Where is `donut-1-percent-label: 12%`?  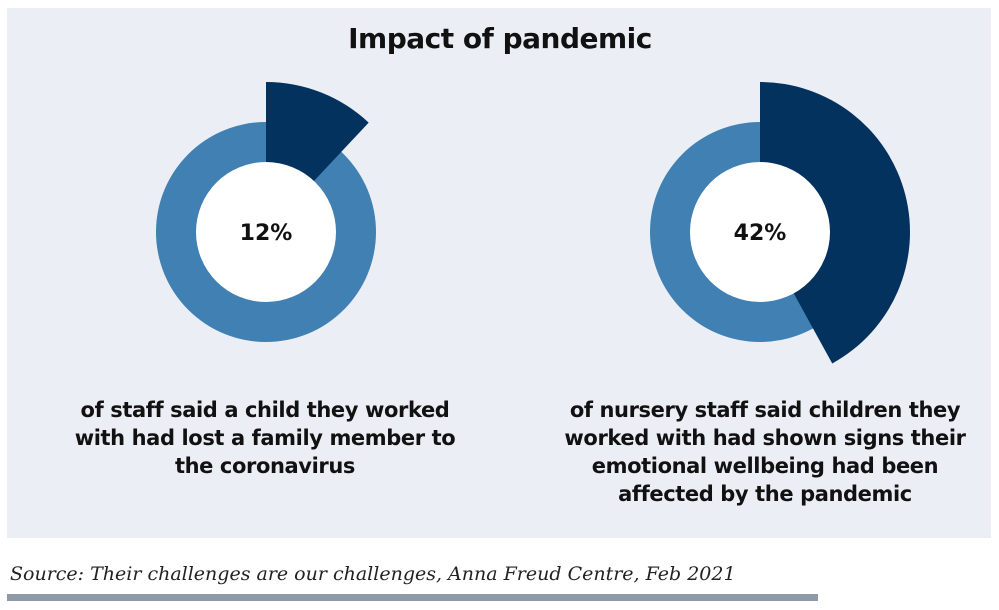
donut-1-percent-label: 12% is located at coordinates (266, 233).